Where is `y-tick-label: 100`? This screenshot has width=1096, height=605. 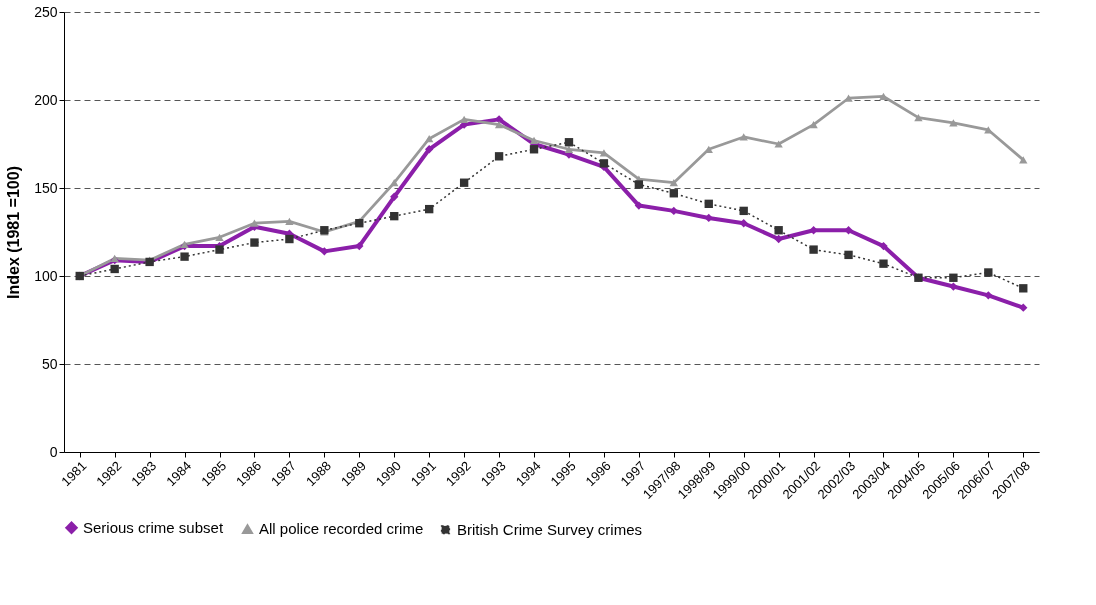
y-tick-label: 100 is located at coordinates (46, 275).